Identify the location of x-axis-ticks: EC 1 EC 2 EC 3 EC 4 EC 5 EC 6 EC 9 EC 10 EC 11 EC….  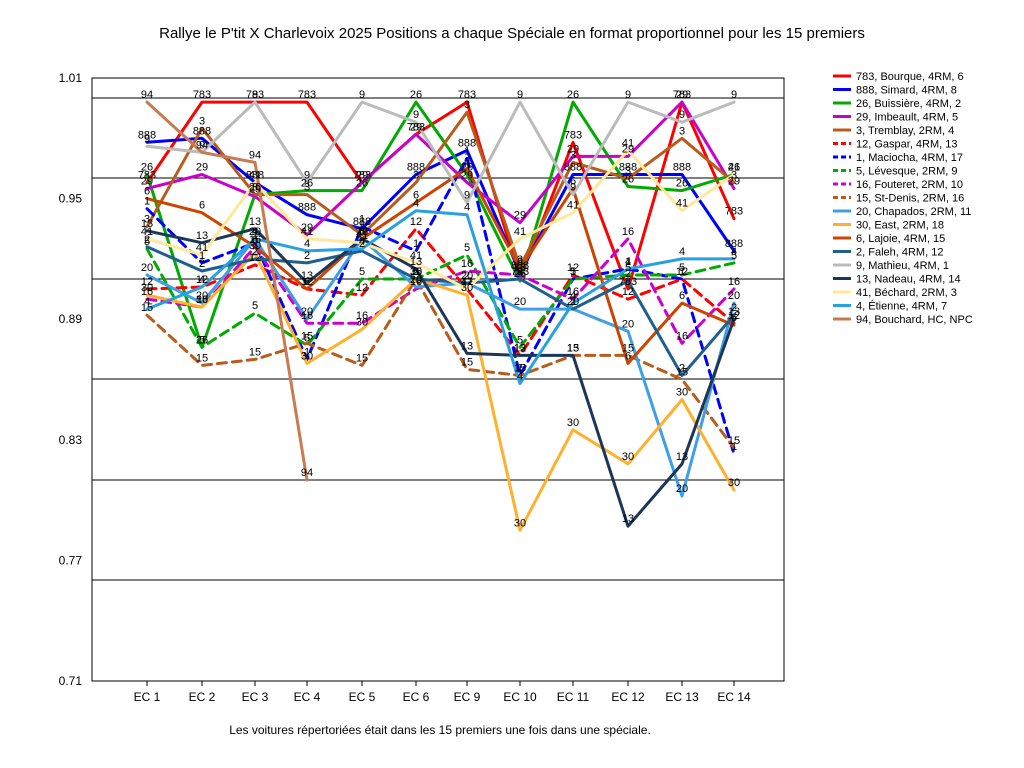
(442, 692).